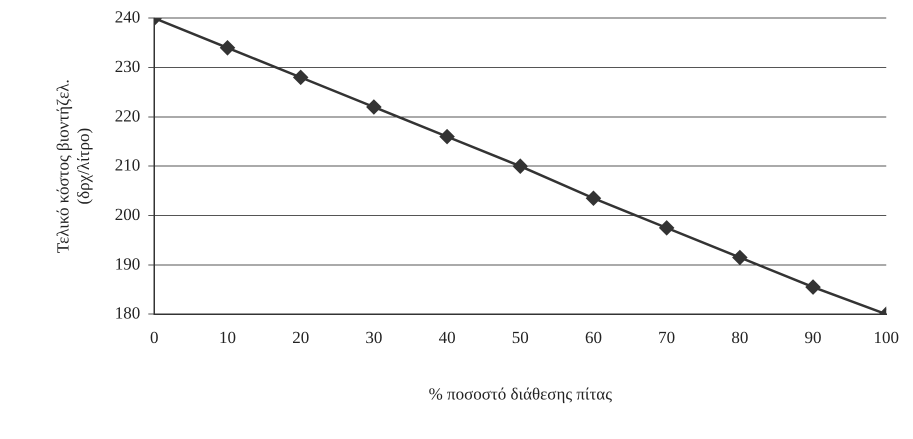 This screenshot has height=439, width=913. I want to click on x-tick-label: 10, so click(227, 337).